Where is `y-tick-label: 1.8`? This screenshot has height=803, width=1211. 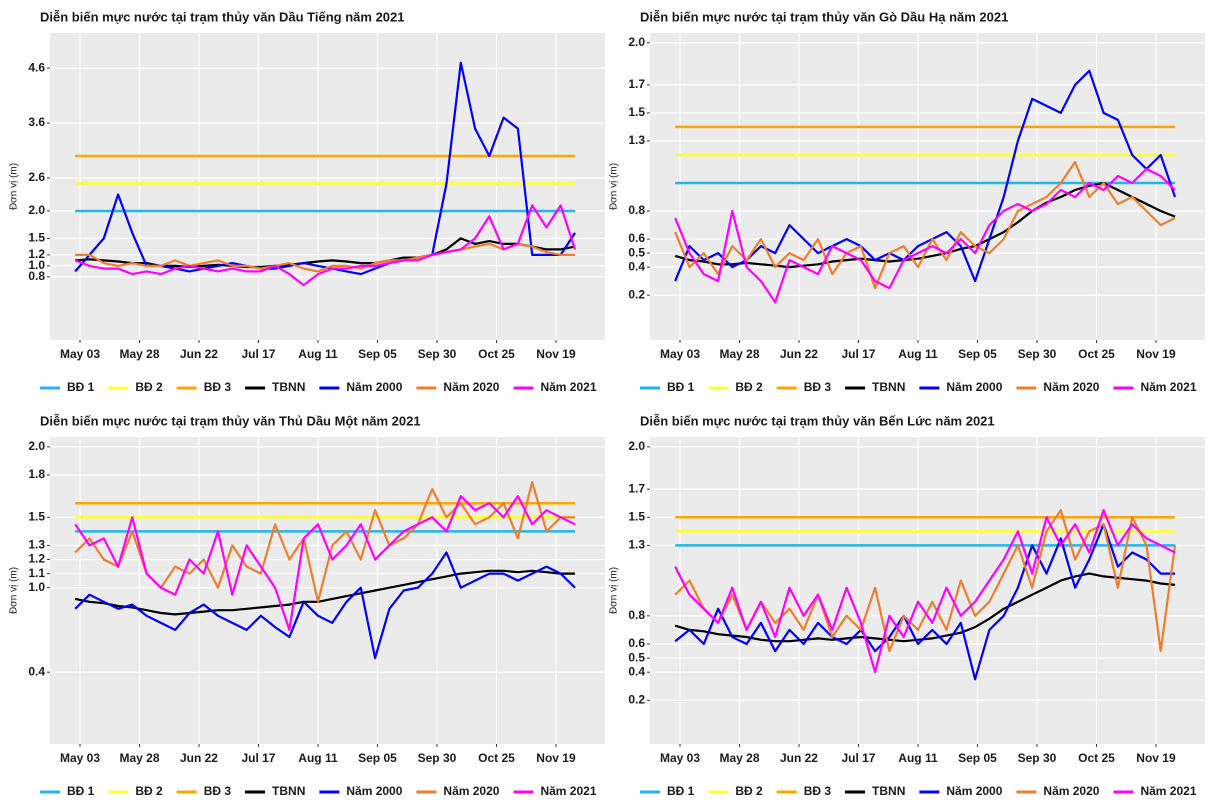
y-tick-label: 1.8 is located at coordinates (36, 474).